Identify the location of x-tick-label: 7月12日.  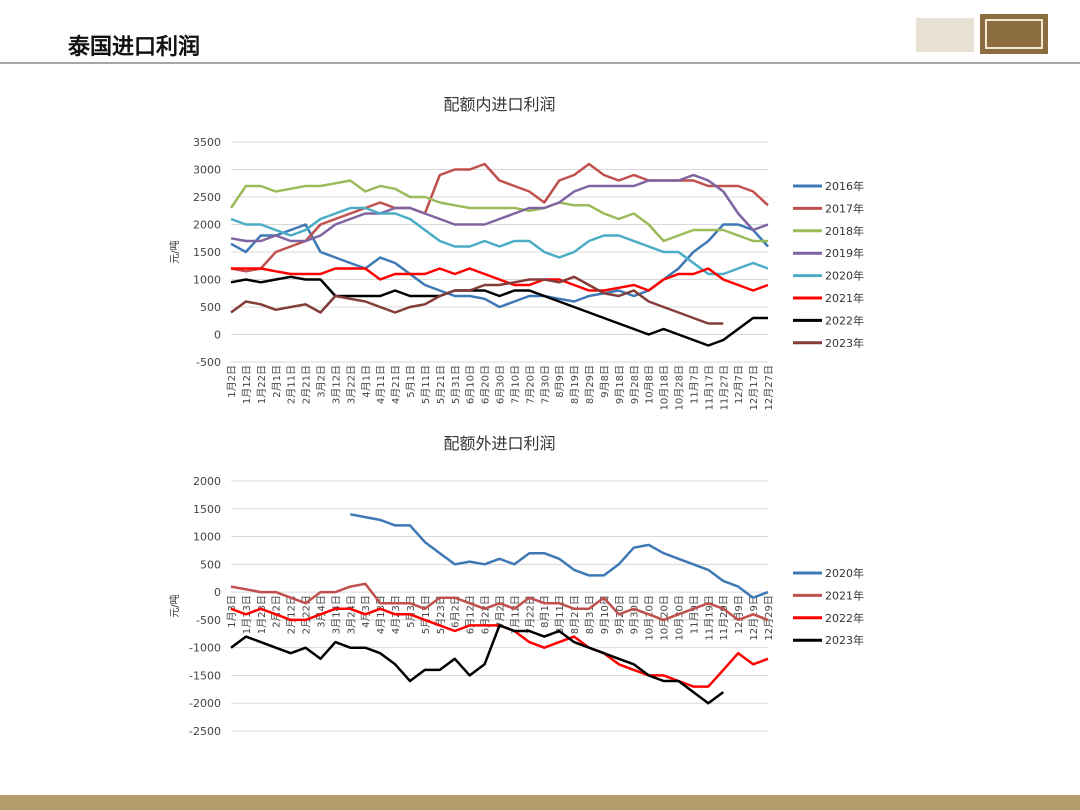
(515, 614).